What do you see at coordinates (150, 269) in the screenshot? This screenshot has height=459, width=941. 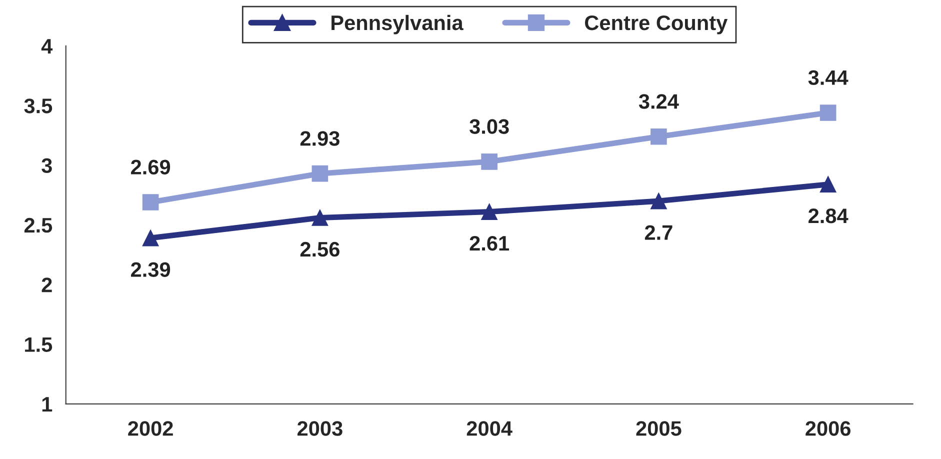 I see `data-label: 2.39` at bounding box center [150, 269].